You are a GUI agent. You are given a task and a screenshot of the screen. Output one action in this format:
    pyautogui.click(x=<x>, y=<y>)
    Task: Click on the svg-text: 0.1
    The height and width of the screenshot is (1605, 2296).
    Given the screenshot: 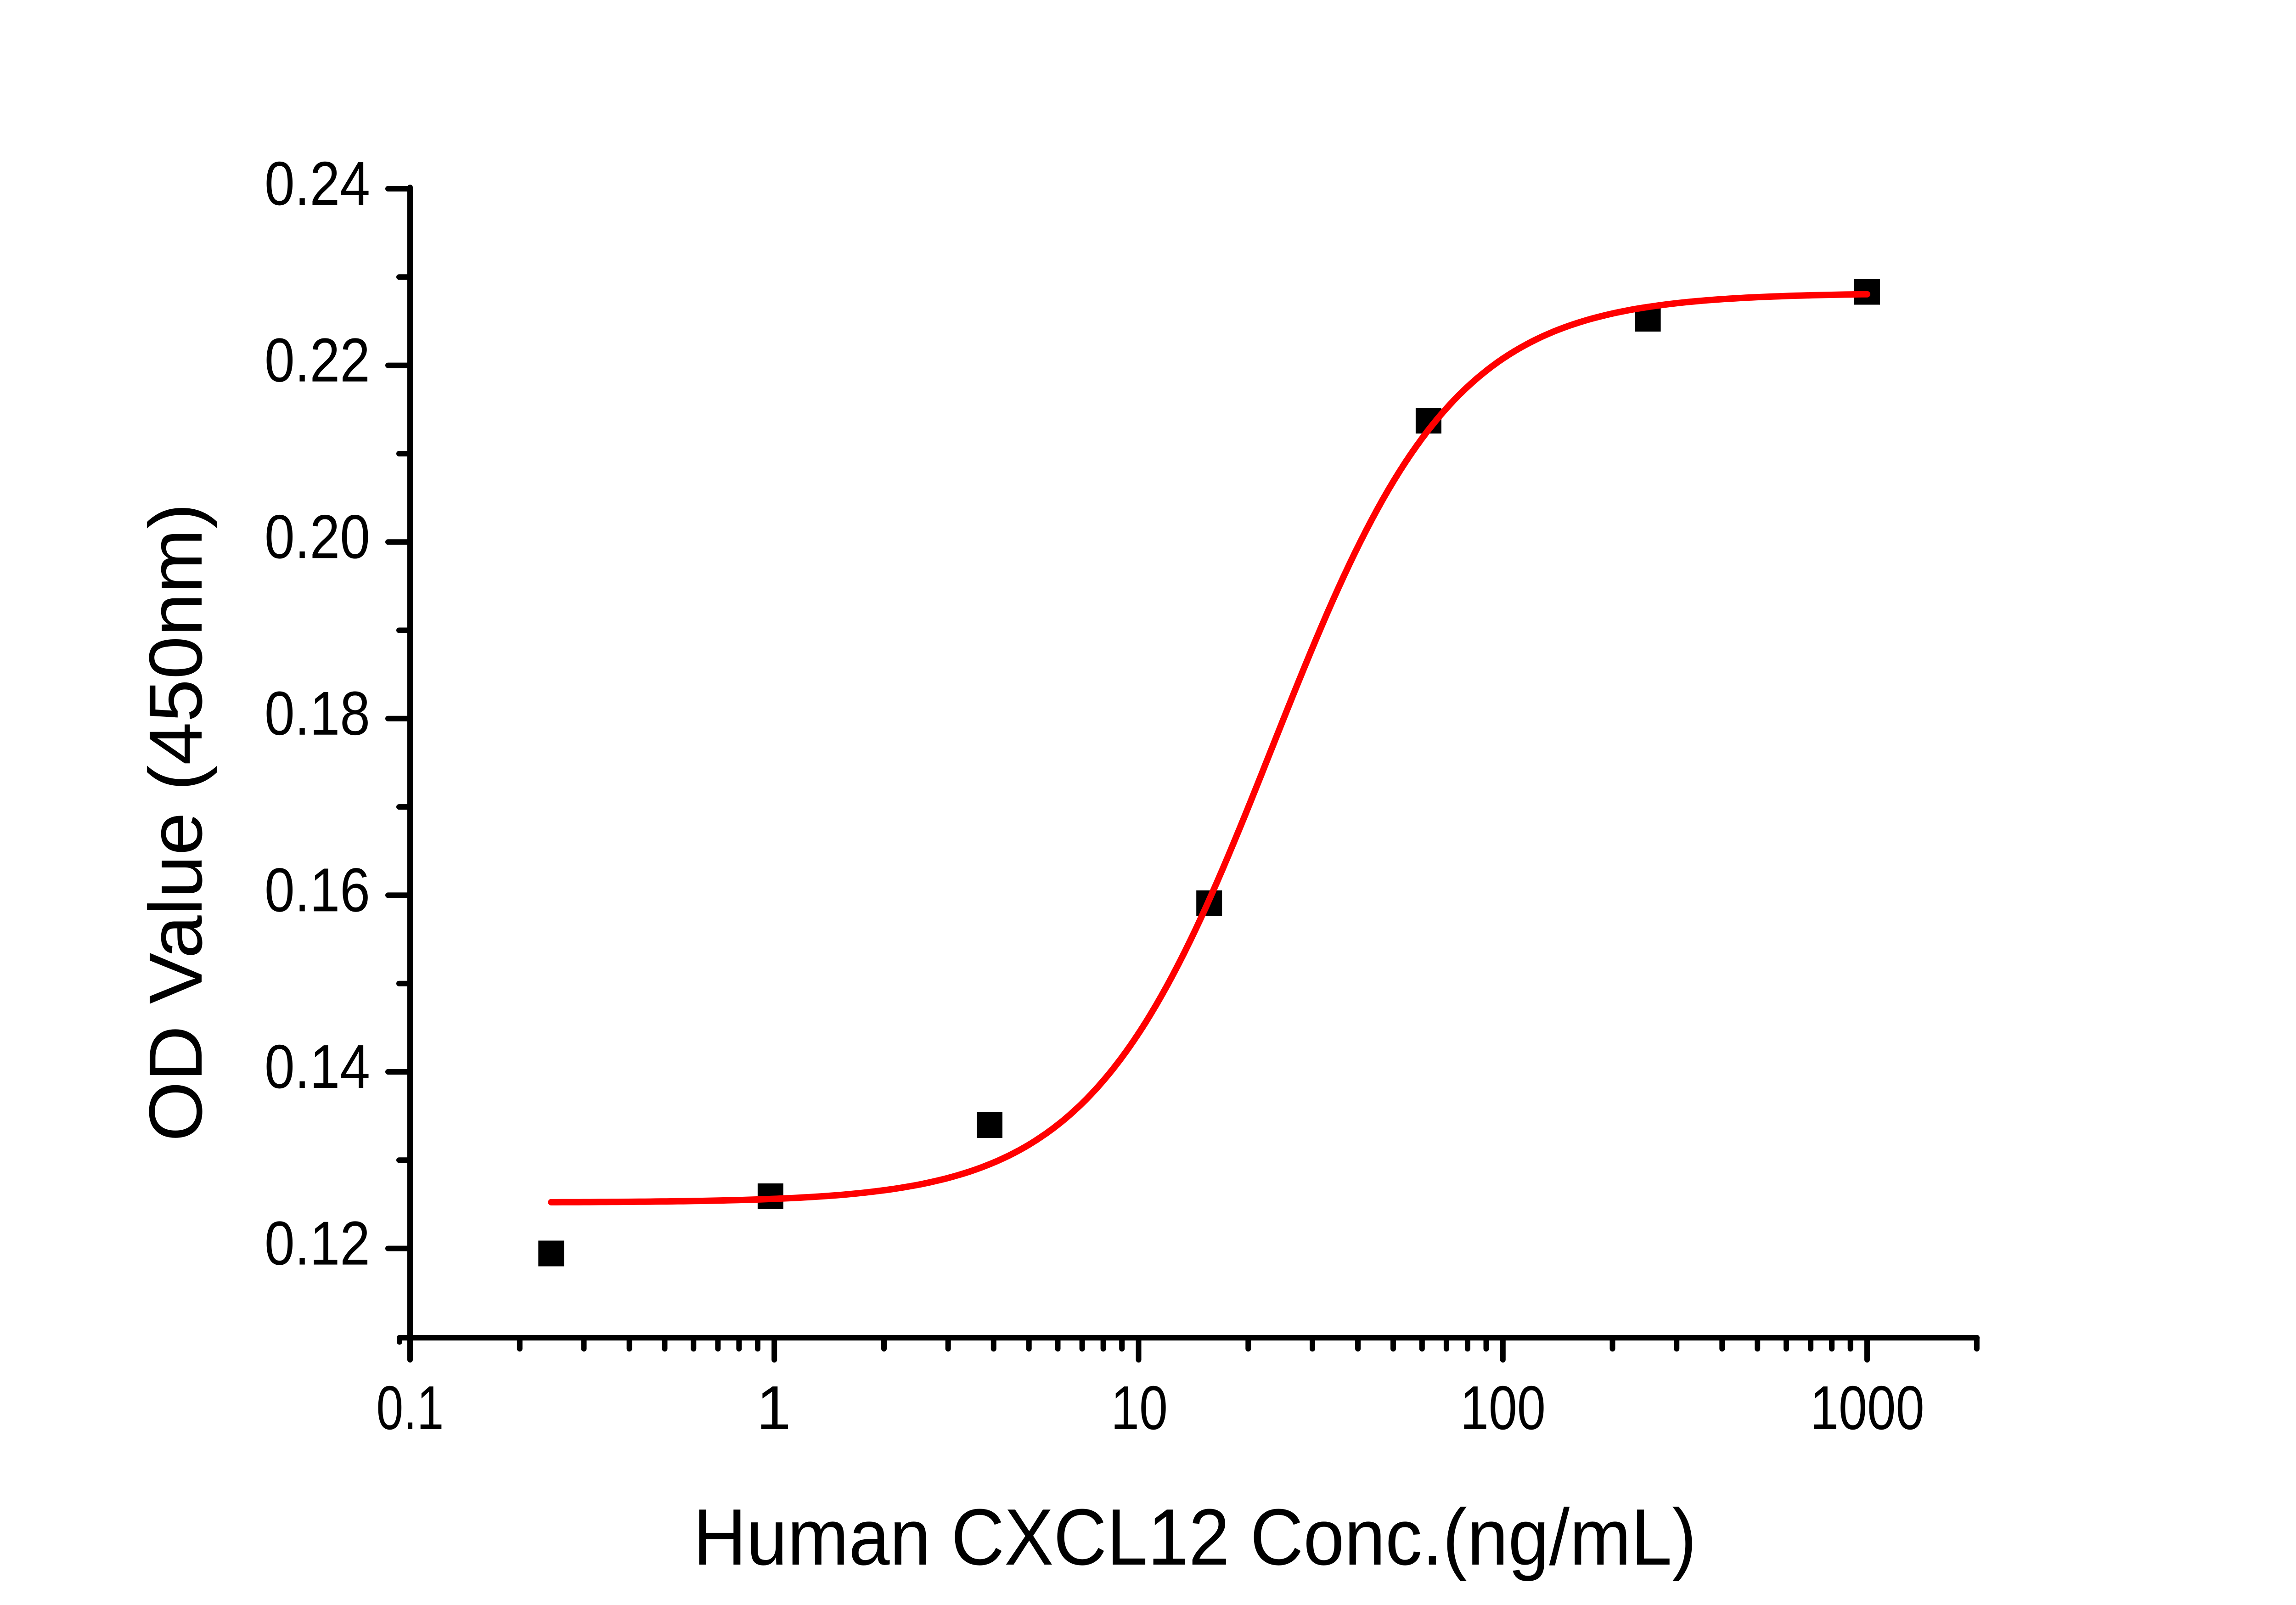 What is the action you would take?
    pyautogui.click(x=411, y=1407)
    